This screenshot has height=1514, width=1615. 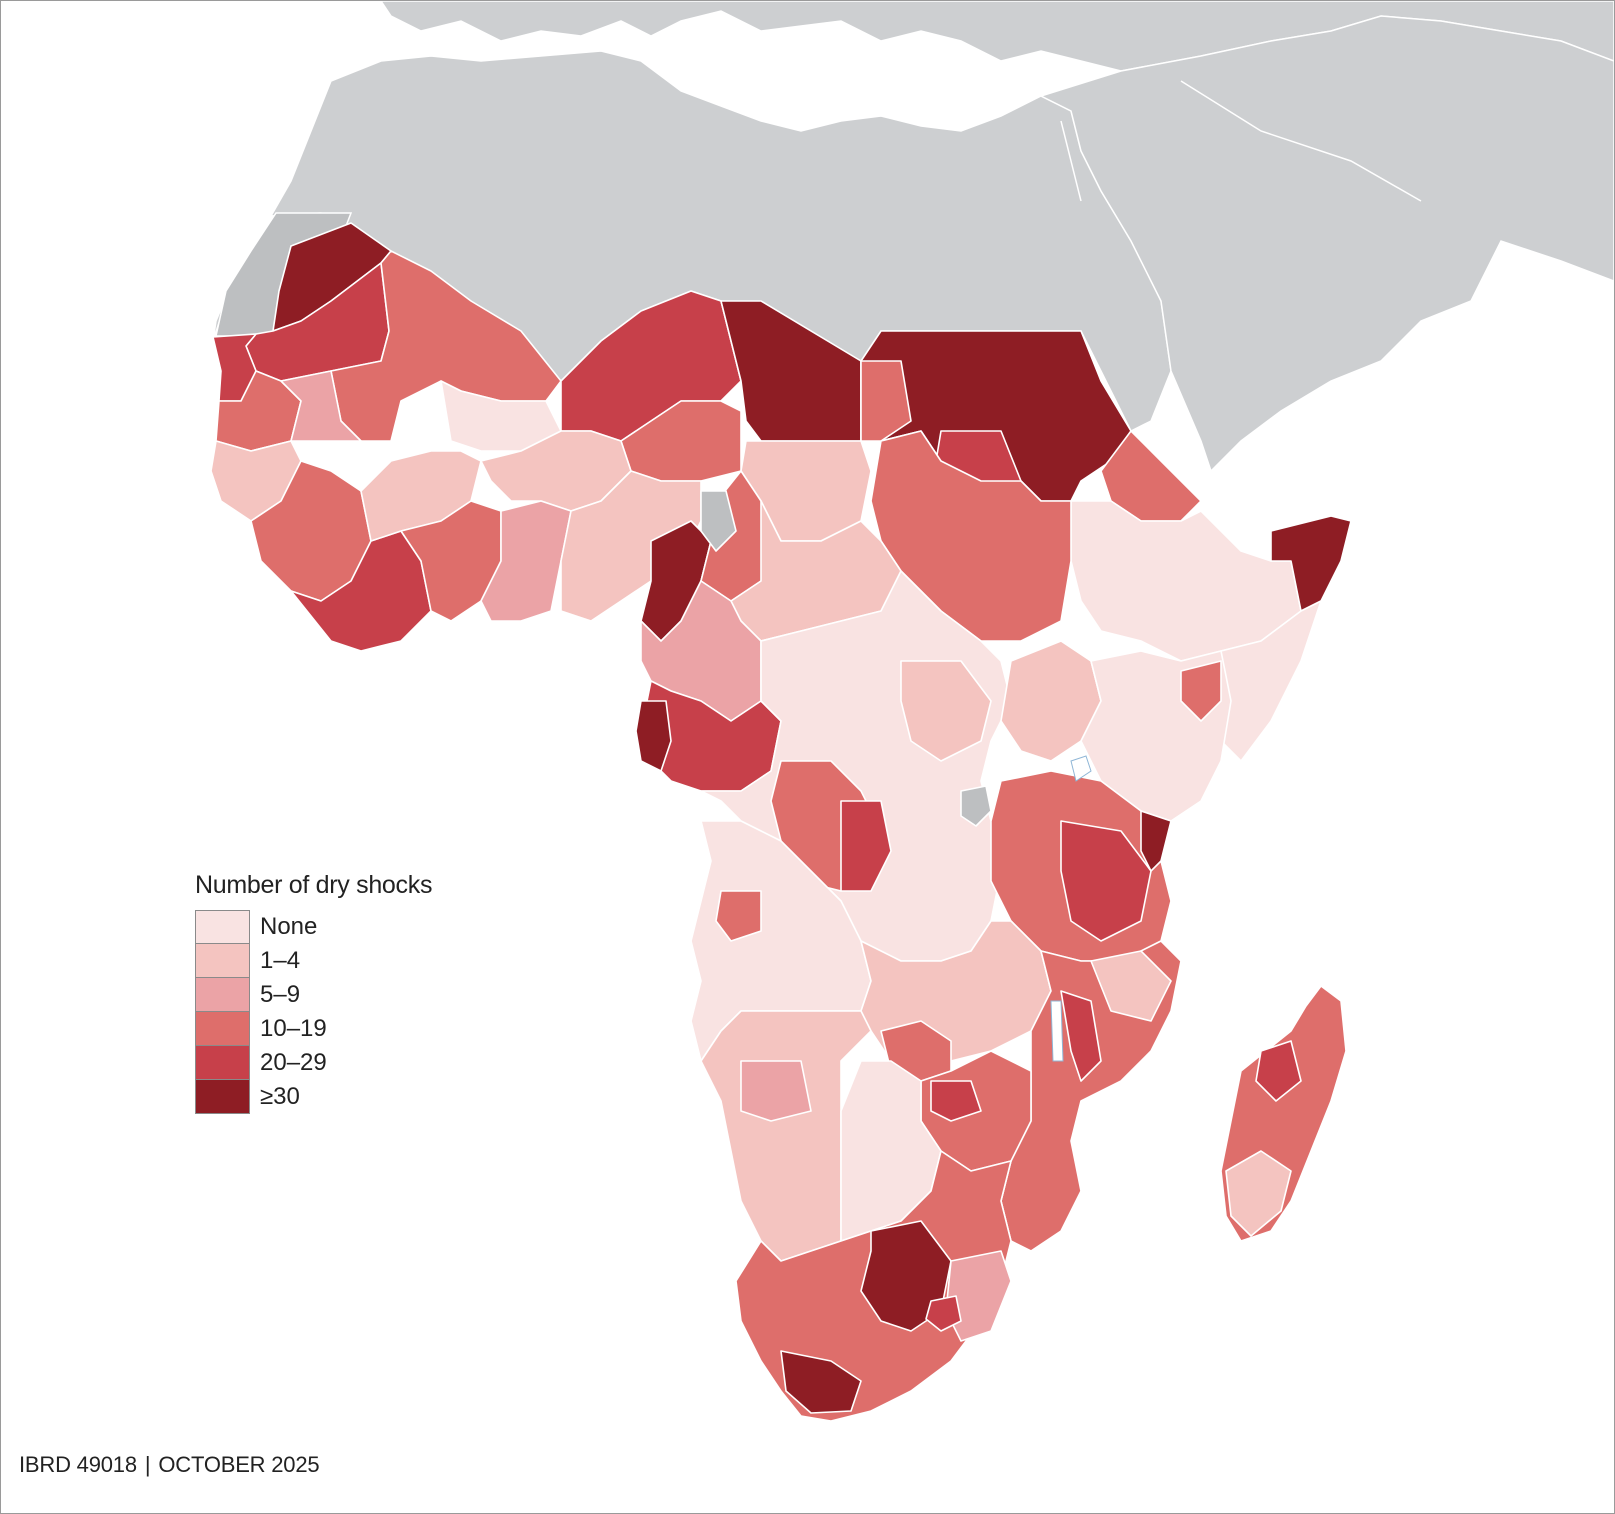 I want to click on lake-outlines, so click(x=1071, y=908).